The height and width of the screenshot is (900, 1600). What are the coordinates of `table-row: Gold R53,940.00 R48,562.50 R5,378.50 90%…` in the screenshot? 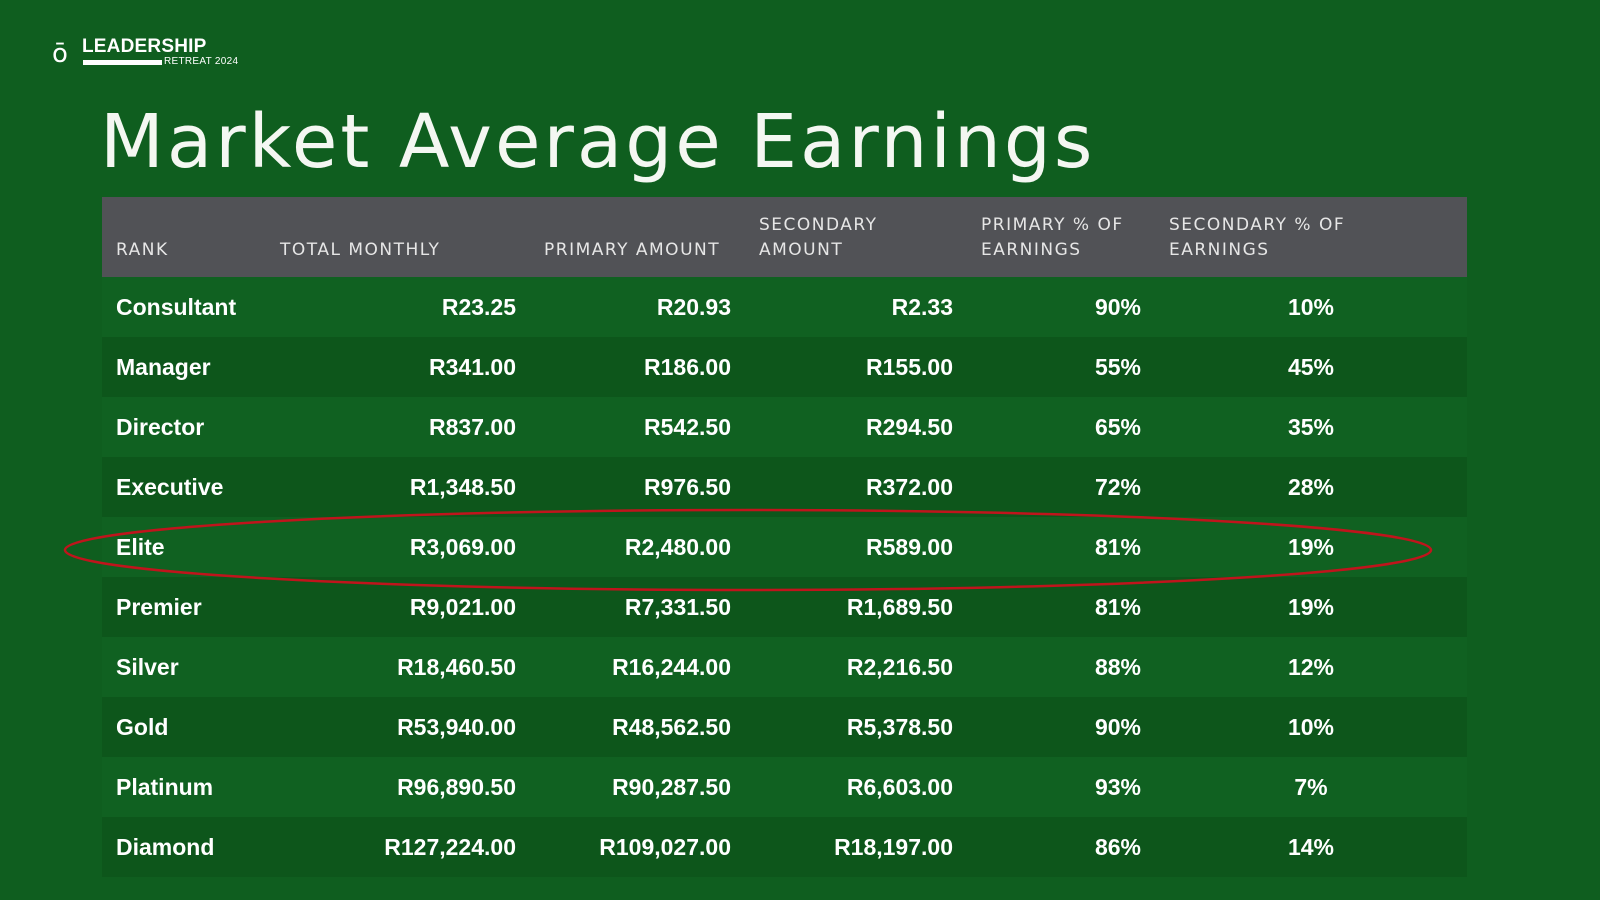 It's located at (784, 727).